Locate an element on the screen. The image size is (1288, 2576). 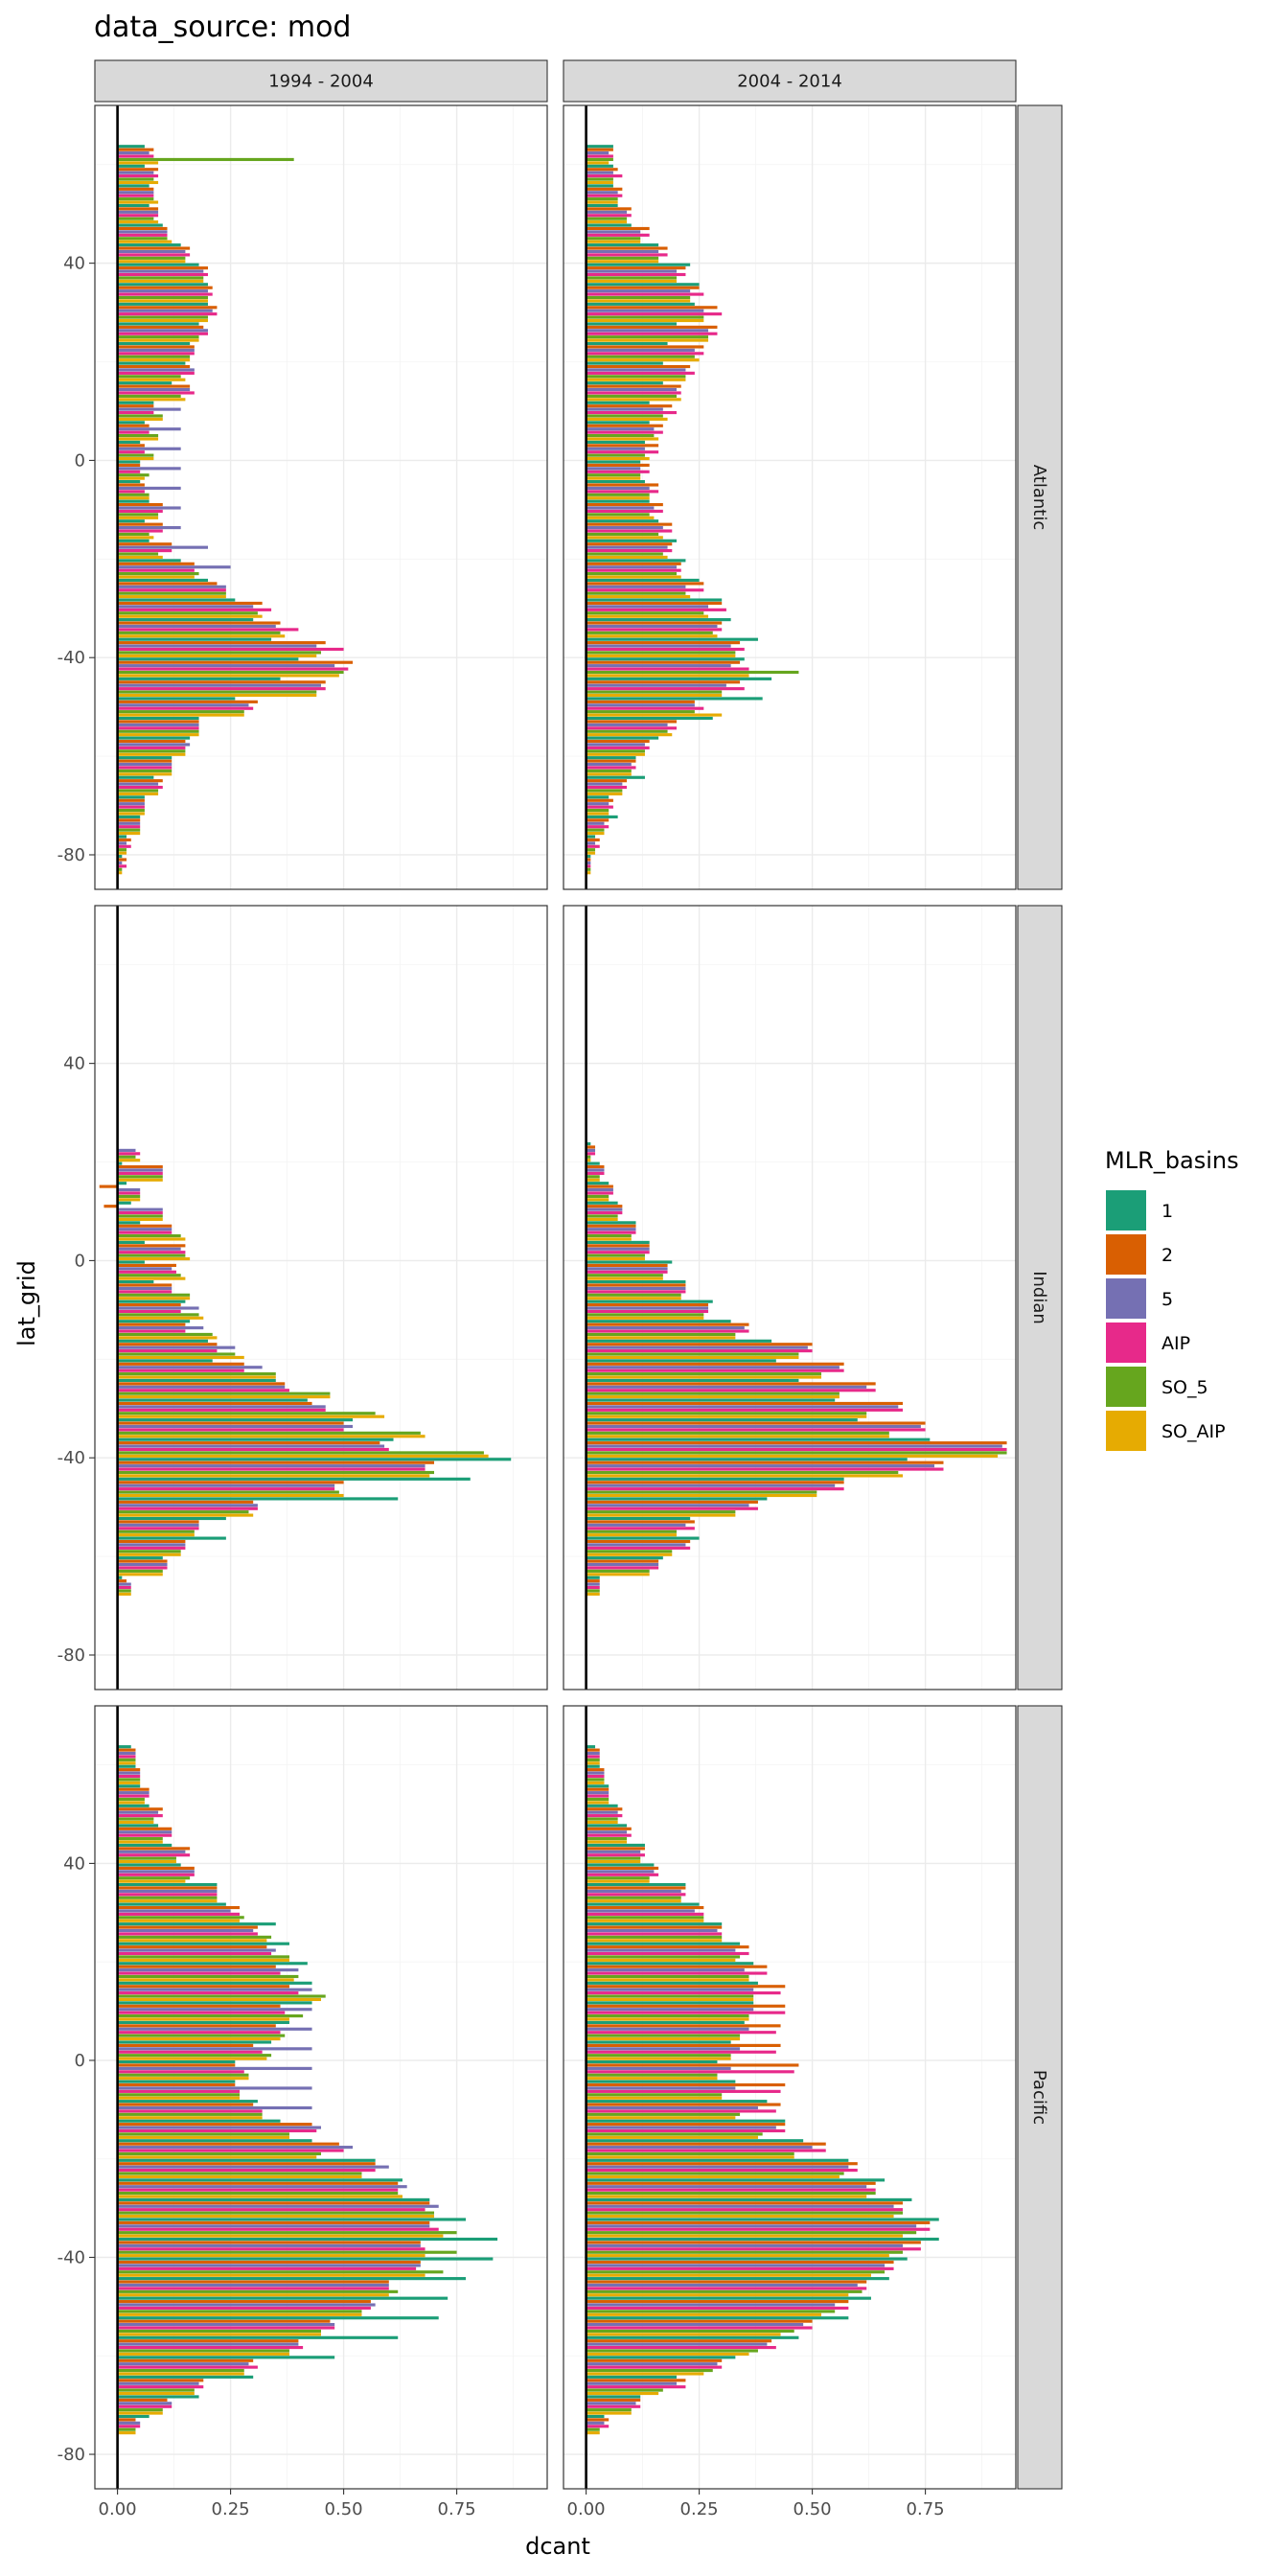
x-tick-label: 0.25 is located at coordinates (231, 2509).